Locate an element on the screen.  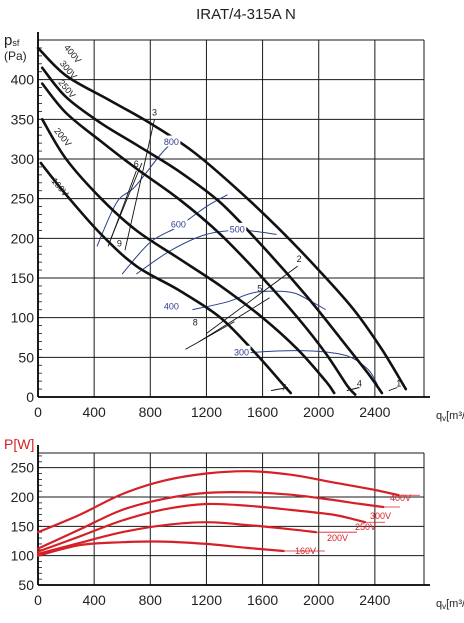
series-label: 300V is located at coordinates (380, 516).